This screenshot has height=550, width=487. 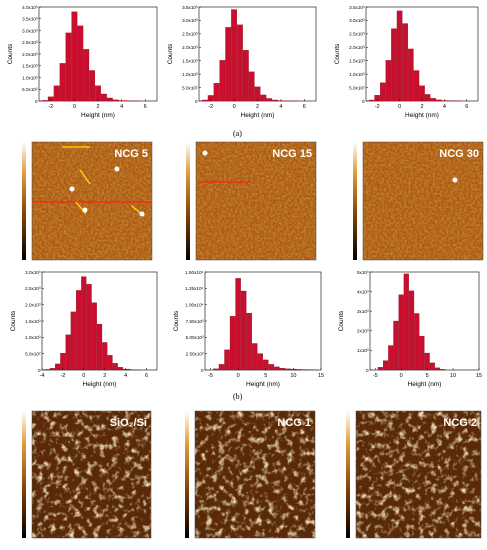 I want to click on afm-sample-label: NCG 5, so click(x=131, y=154).